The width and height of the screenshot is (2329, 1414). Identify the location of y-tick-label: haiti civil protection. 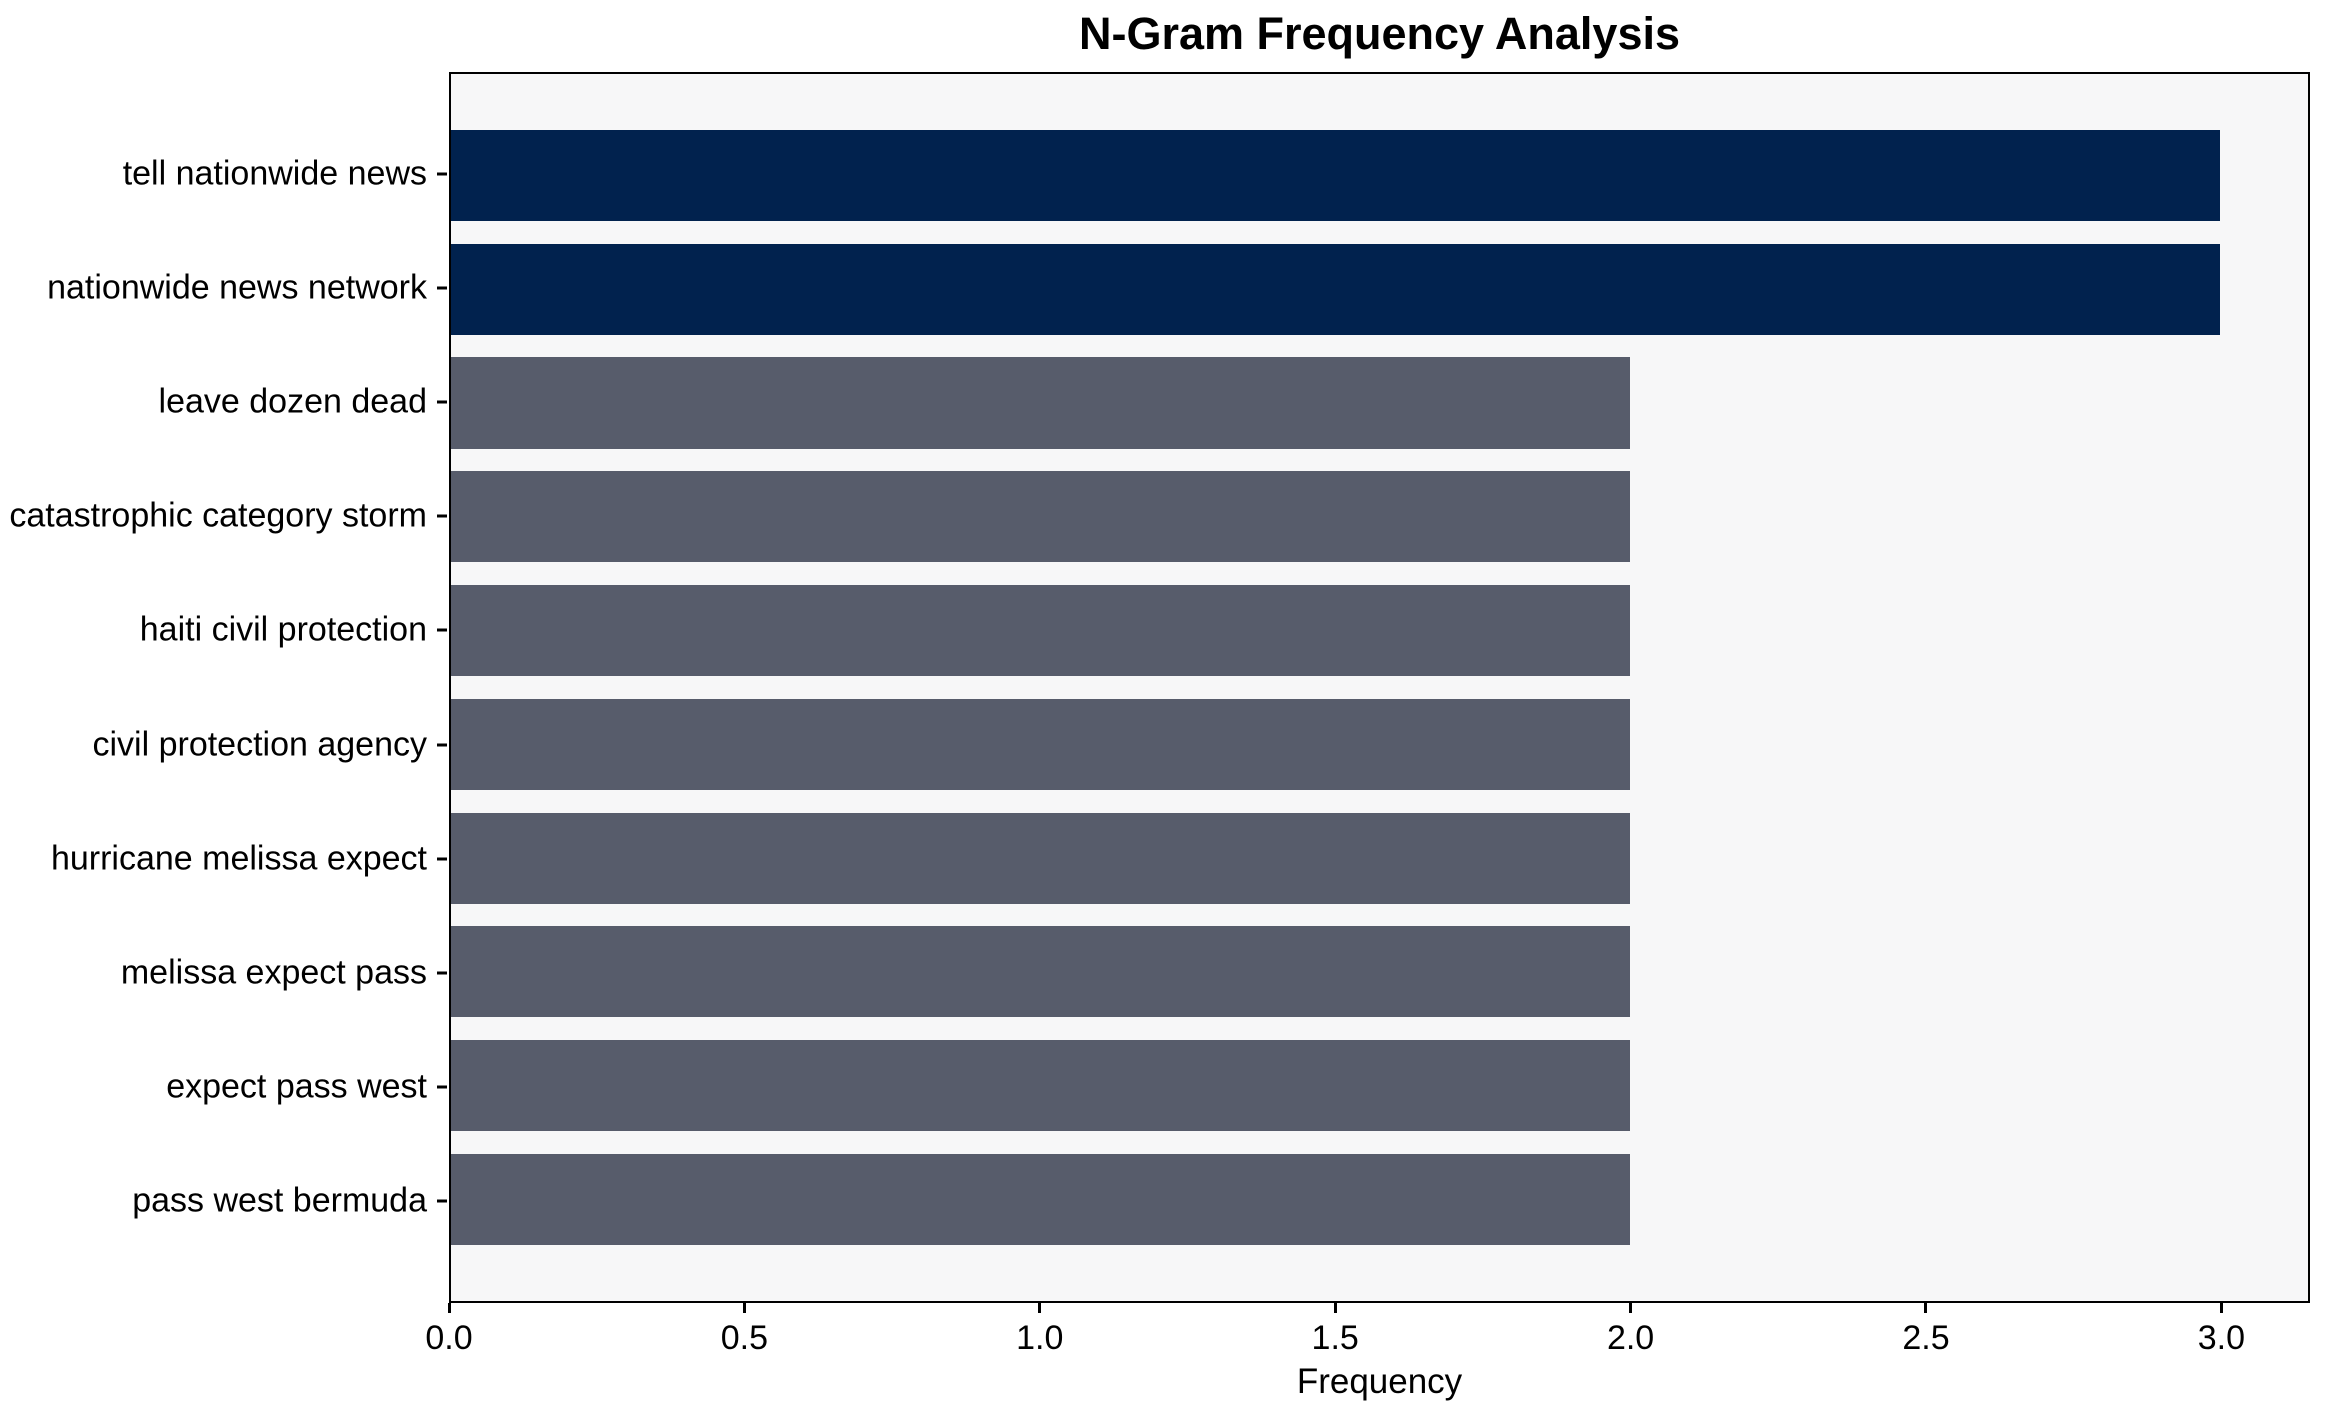
(283, 629).